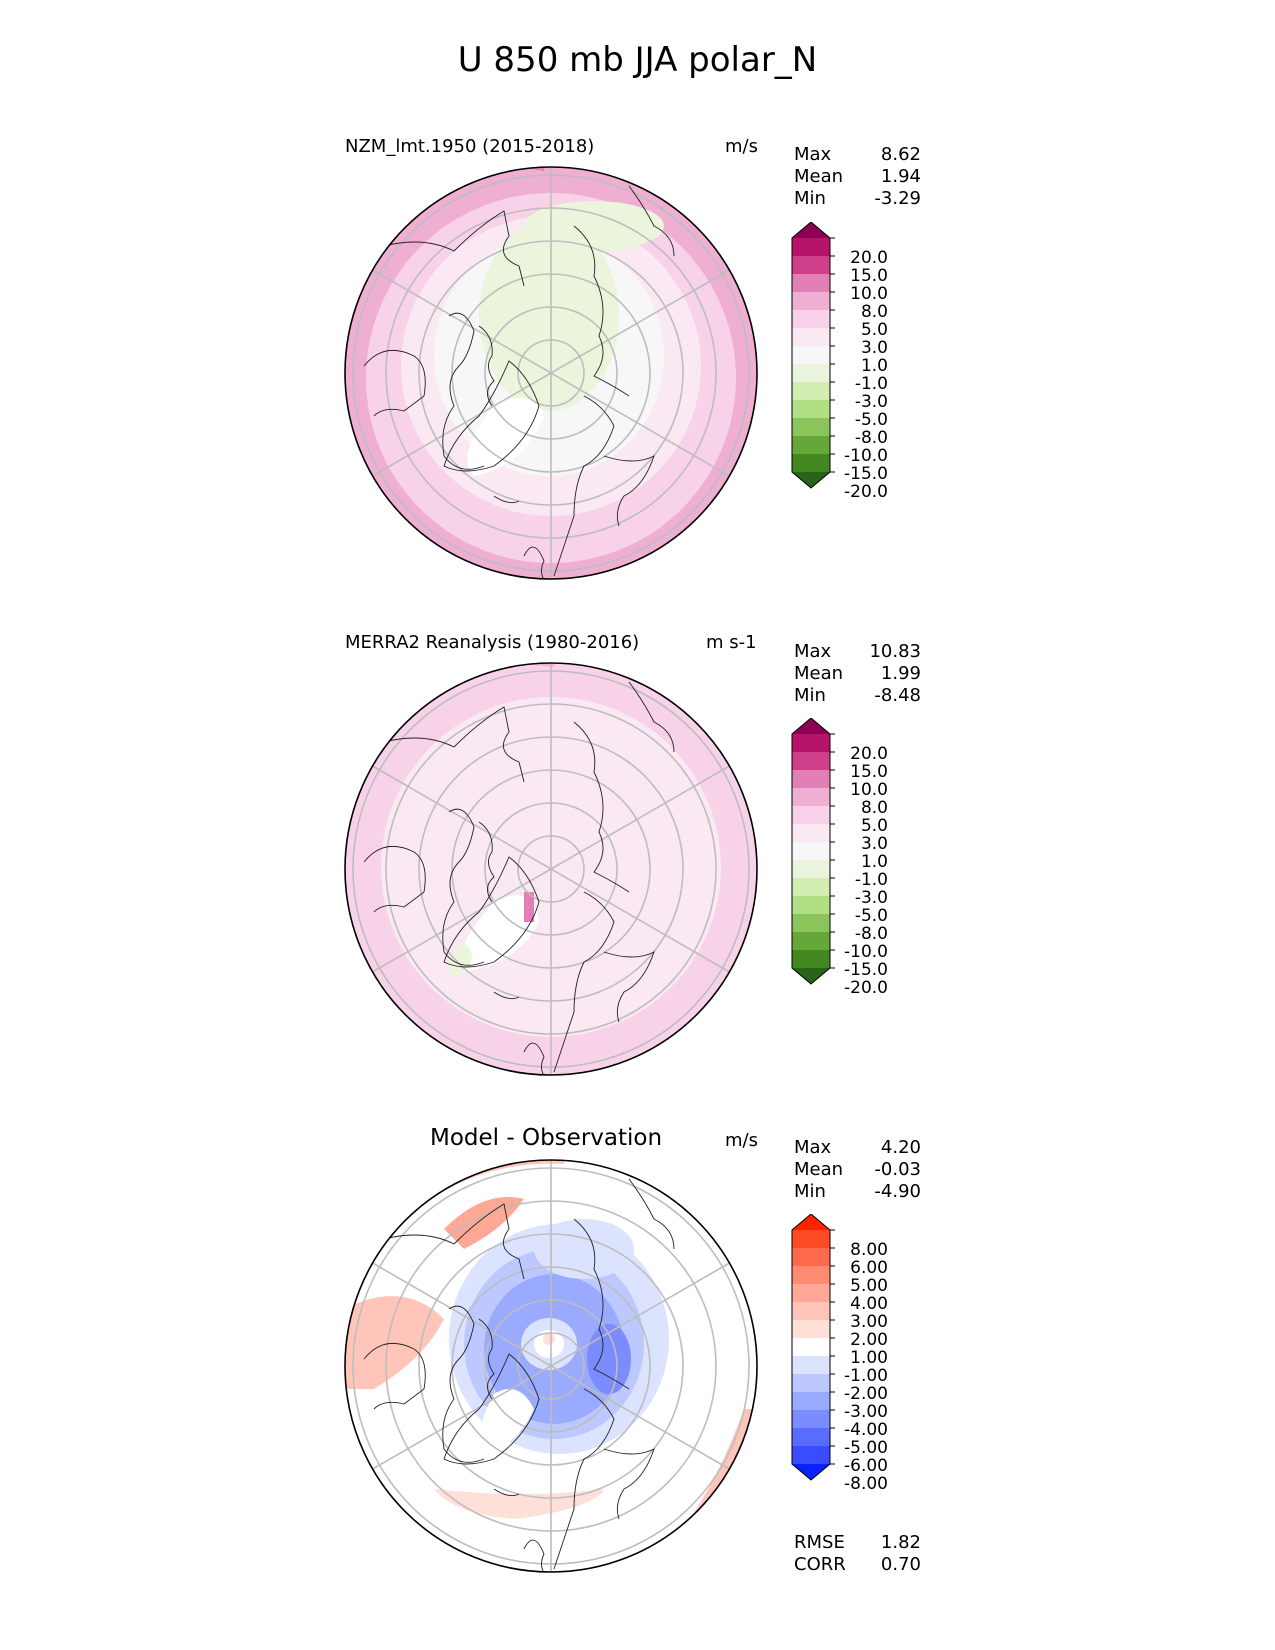  Describe the element at coordinates (857, 1169) in the screenshot. I see `stats-box: Max 4.20 Mean -0.03 Min -4.90` at that location.